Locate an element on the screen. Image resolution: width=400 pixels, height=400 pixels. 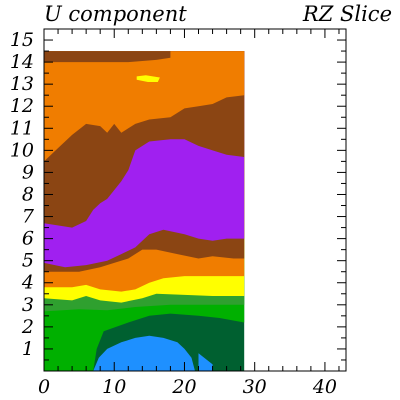
y-tick-label: 12 is located at coordinates (22, 106).